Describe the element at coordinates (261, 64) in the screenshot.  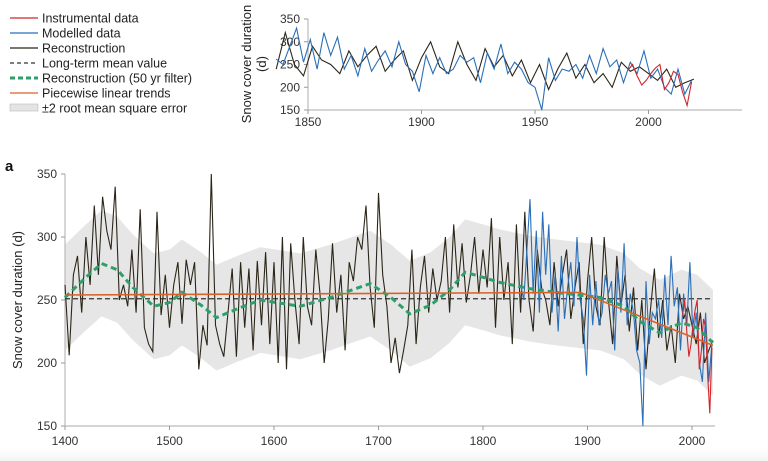
I see `inset-y-axis-unit: (d)` at that location.